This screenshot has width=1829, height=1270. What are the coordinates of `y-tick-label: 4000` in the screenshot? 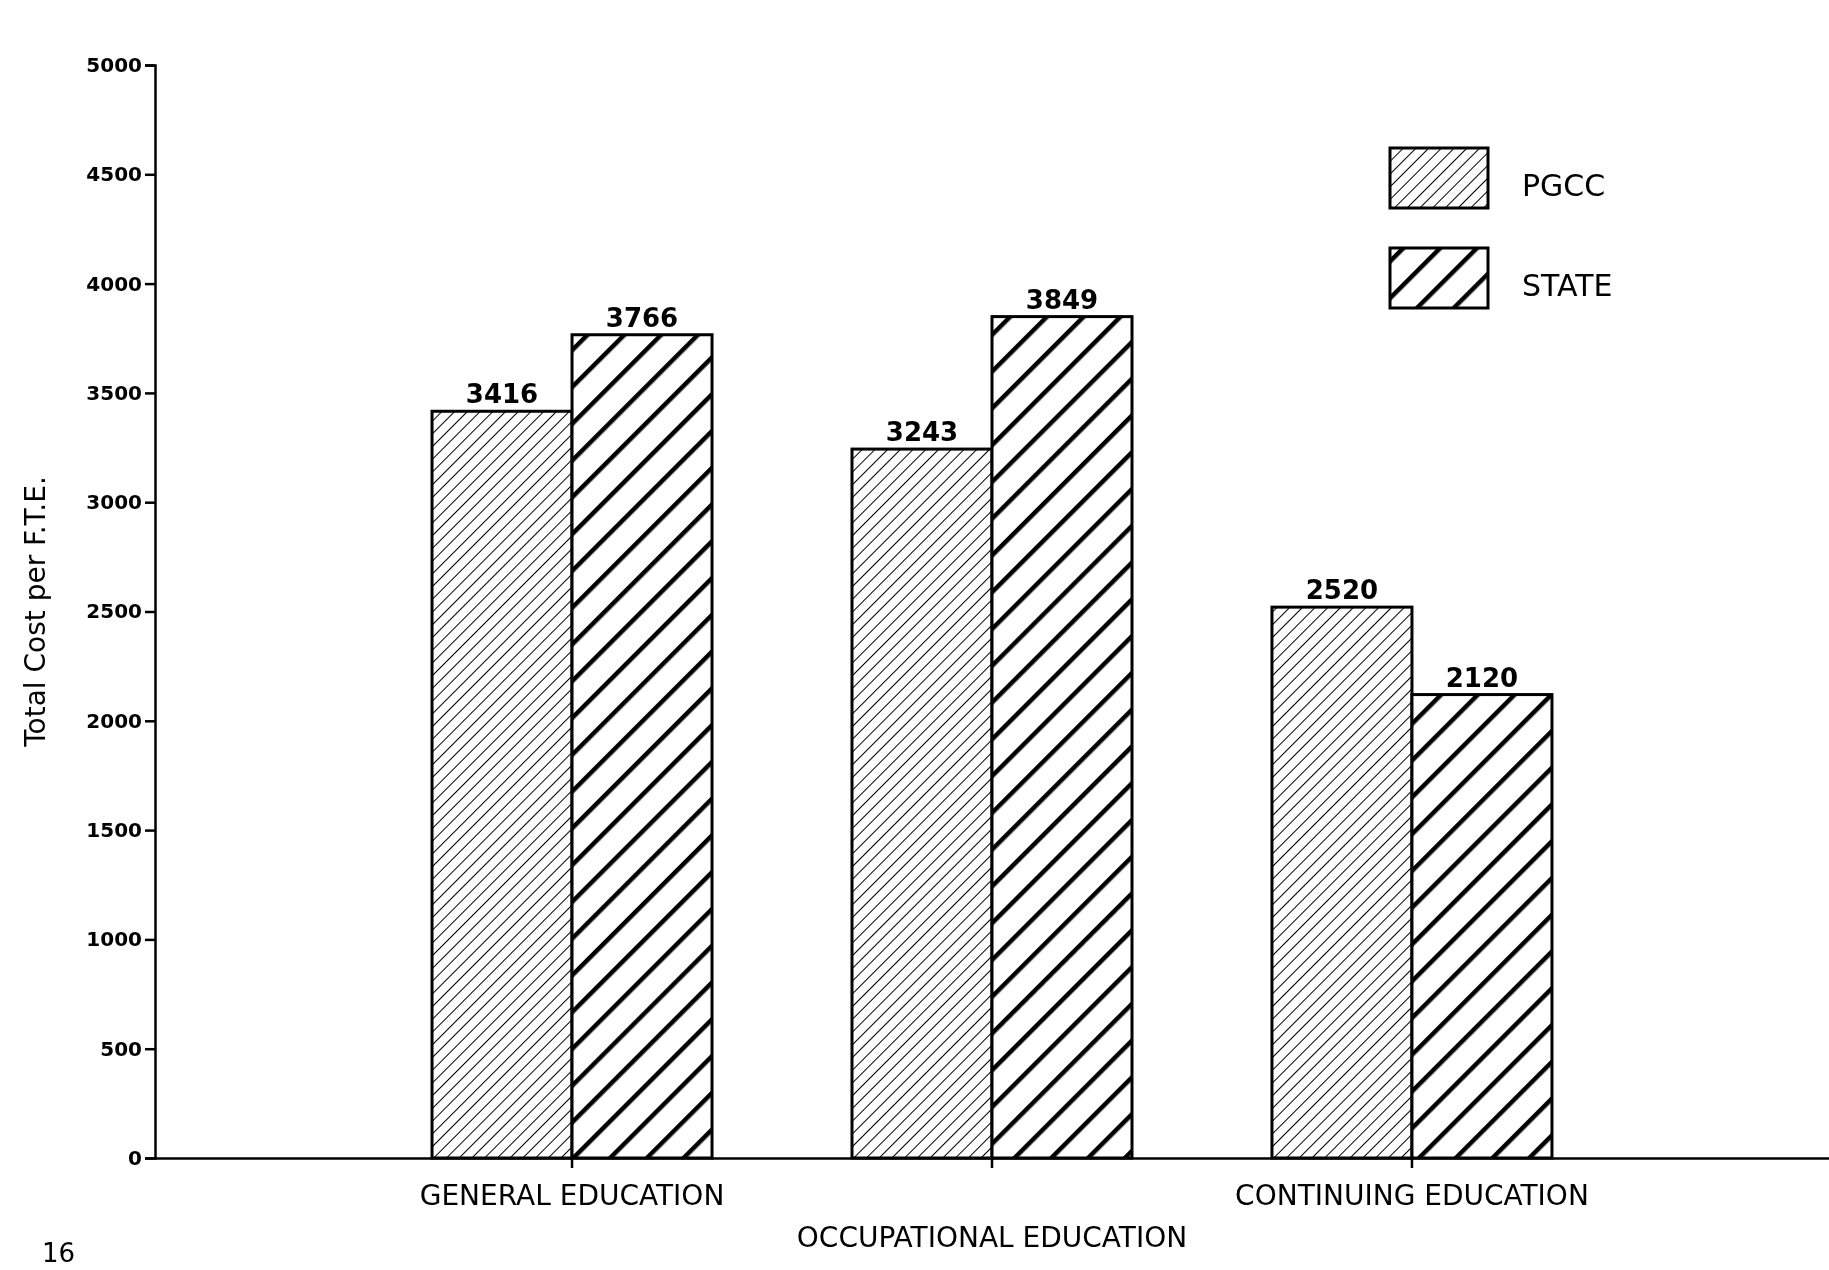 It's located at (114, 283).